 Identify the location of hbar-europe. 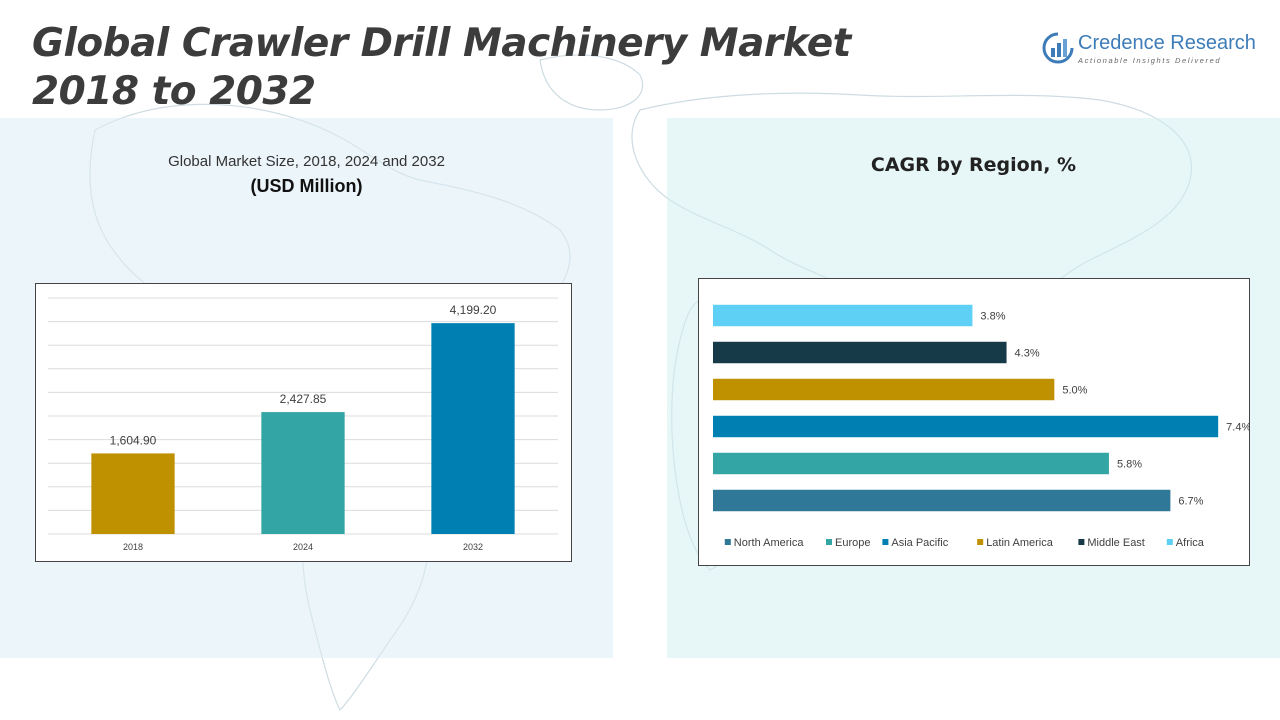
(911, 463).